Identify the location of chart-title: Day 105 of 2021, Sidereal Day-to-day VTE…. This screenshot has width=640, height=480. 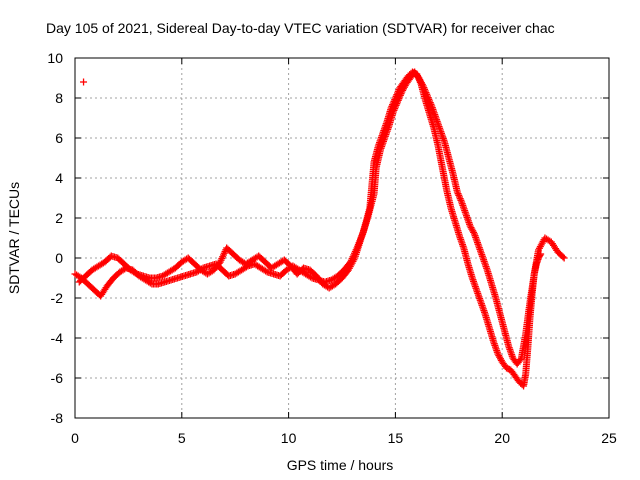
(300, 28).